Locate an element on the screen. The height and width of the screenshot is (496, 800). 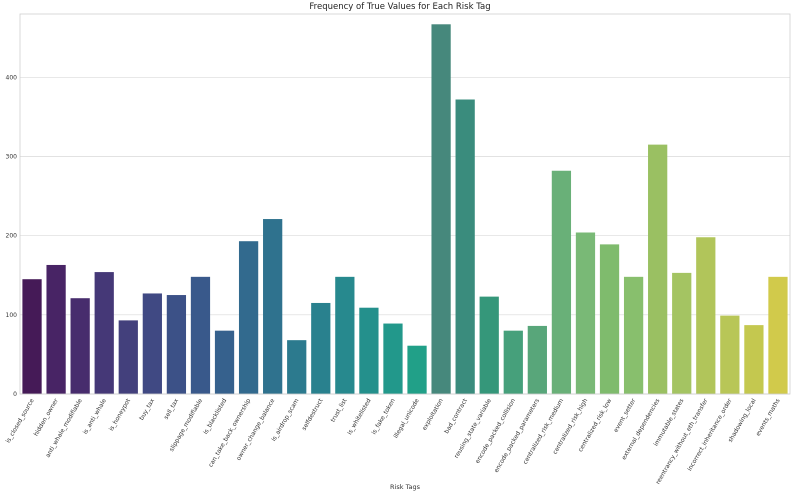
bar-exploitation is located at coordinates (441, 209).